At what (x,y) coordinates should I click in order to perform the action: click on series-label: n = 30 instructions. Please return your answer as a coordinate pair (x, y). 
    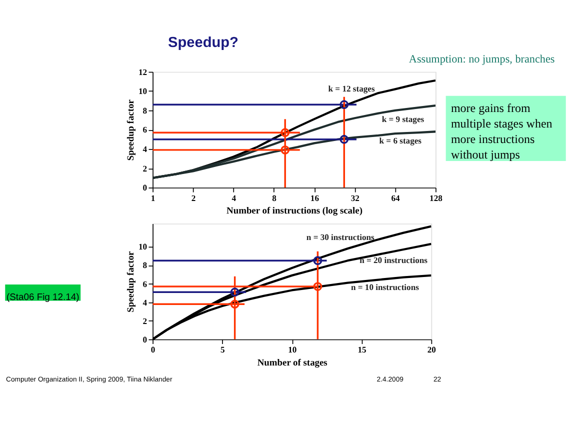
    Looking at the image, I should click on (340, 237).